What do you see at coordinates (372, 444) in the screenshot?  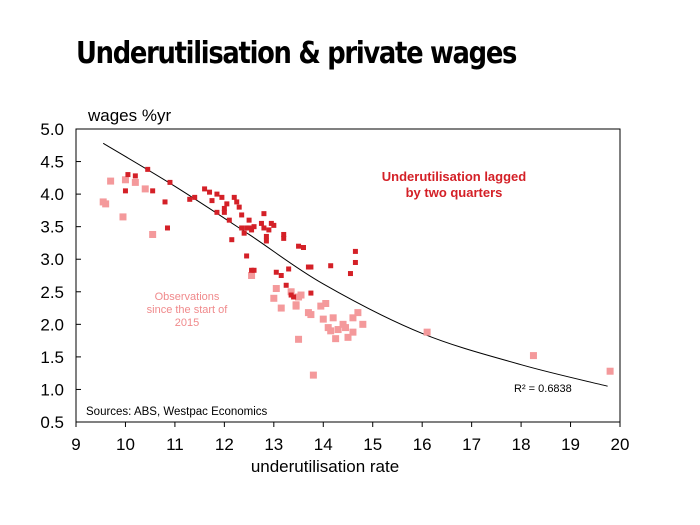 I see `x-tick-label: 15` at bounding box center [372, 444].